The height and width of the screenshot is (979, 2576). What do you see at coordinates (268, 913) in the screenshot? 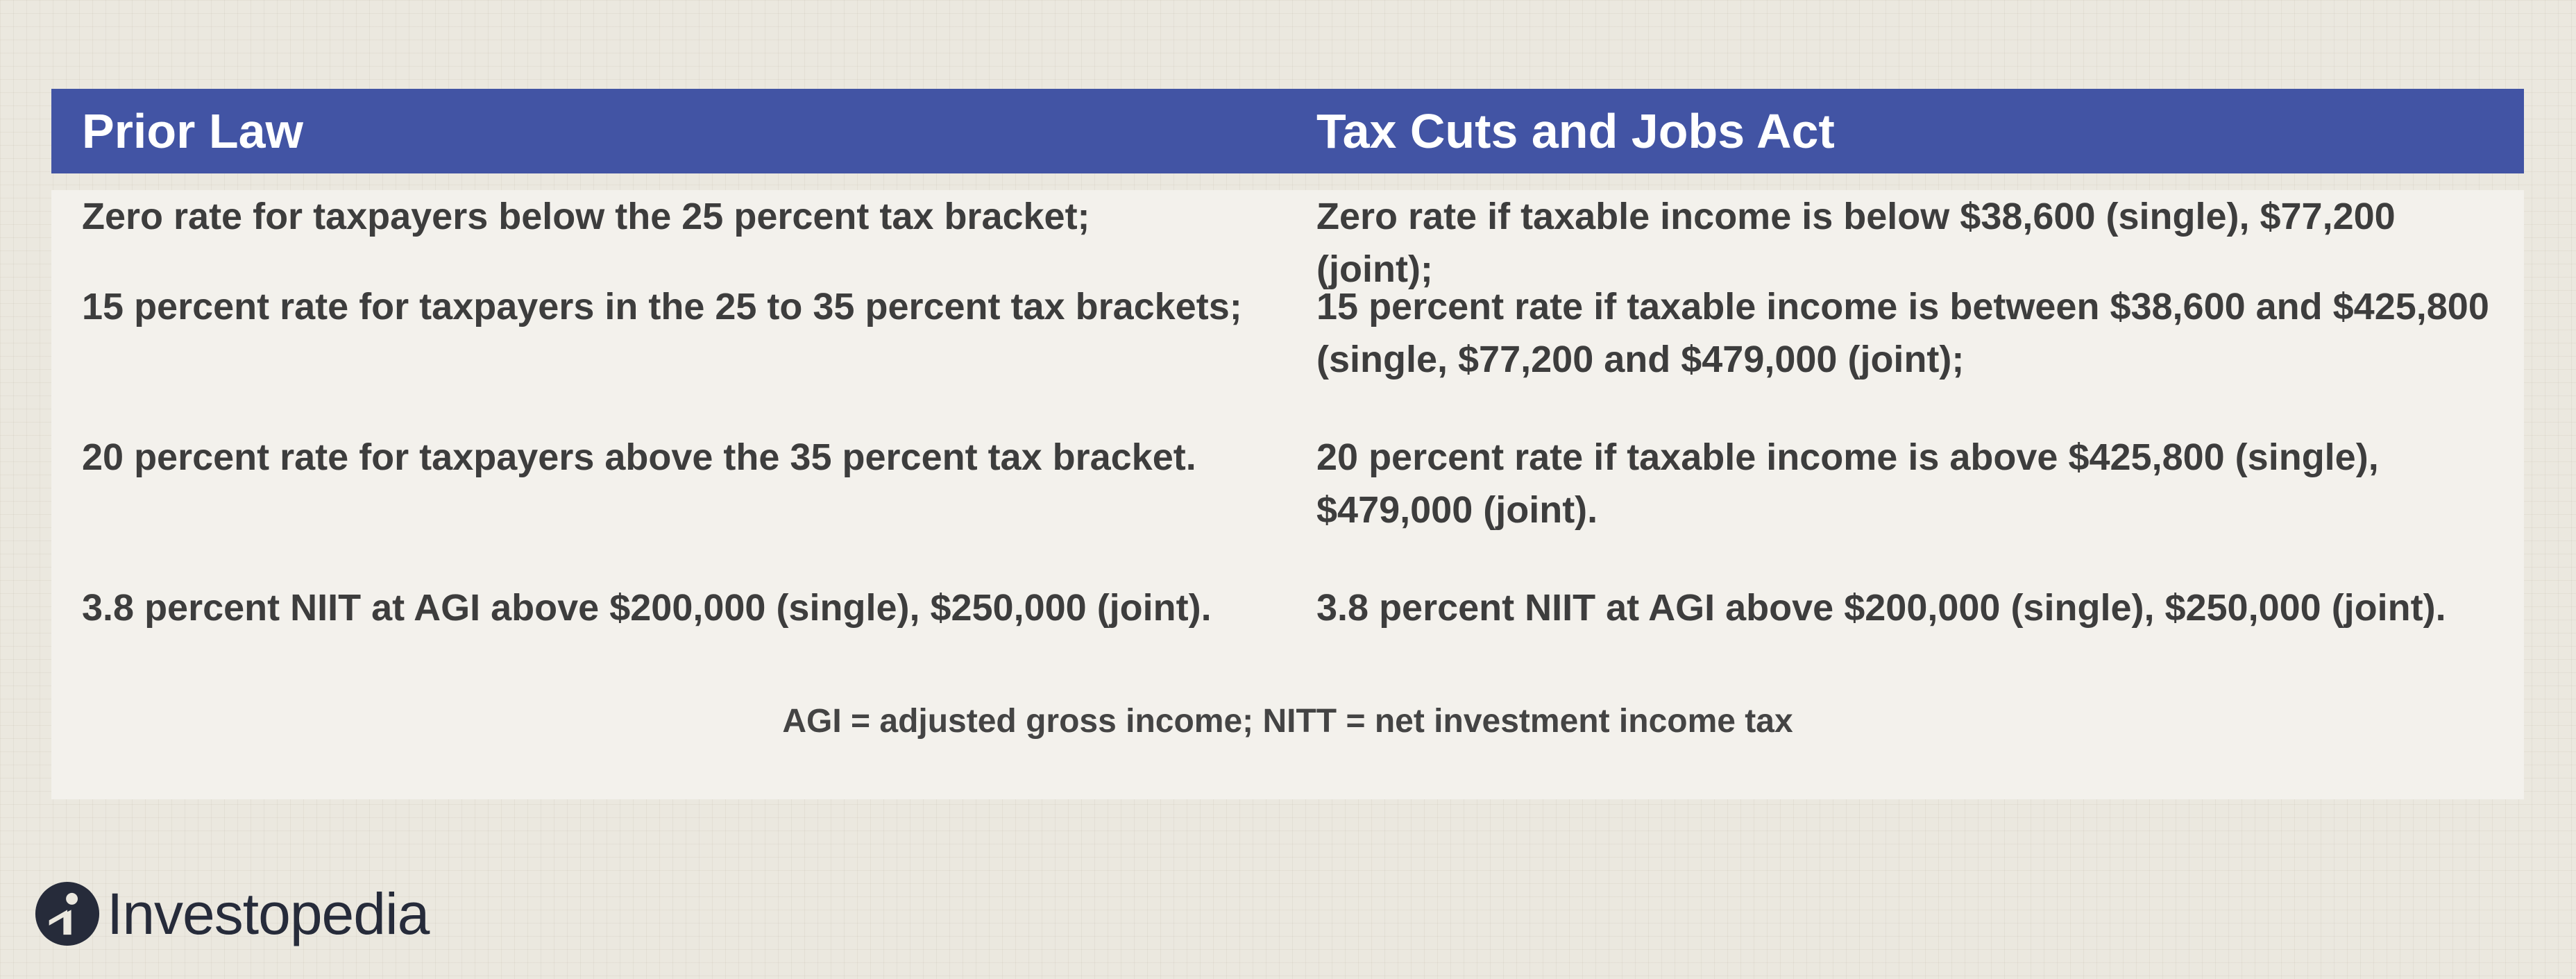
I see `brand-name: Investopedia` at bounding box center [268, 913].